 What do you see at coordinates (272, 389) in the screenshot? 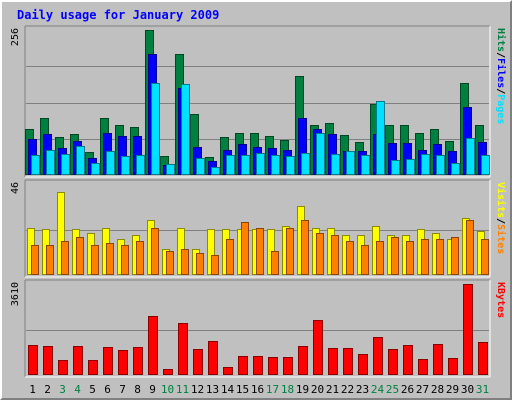
I see `x-tick-label-day-17: 17` at bounding box center [272, 389].